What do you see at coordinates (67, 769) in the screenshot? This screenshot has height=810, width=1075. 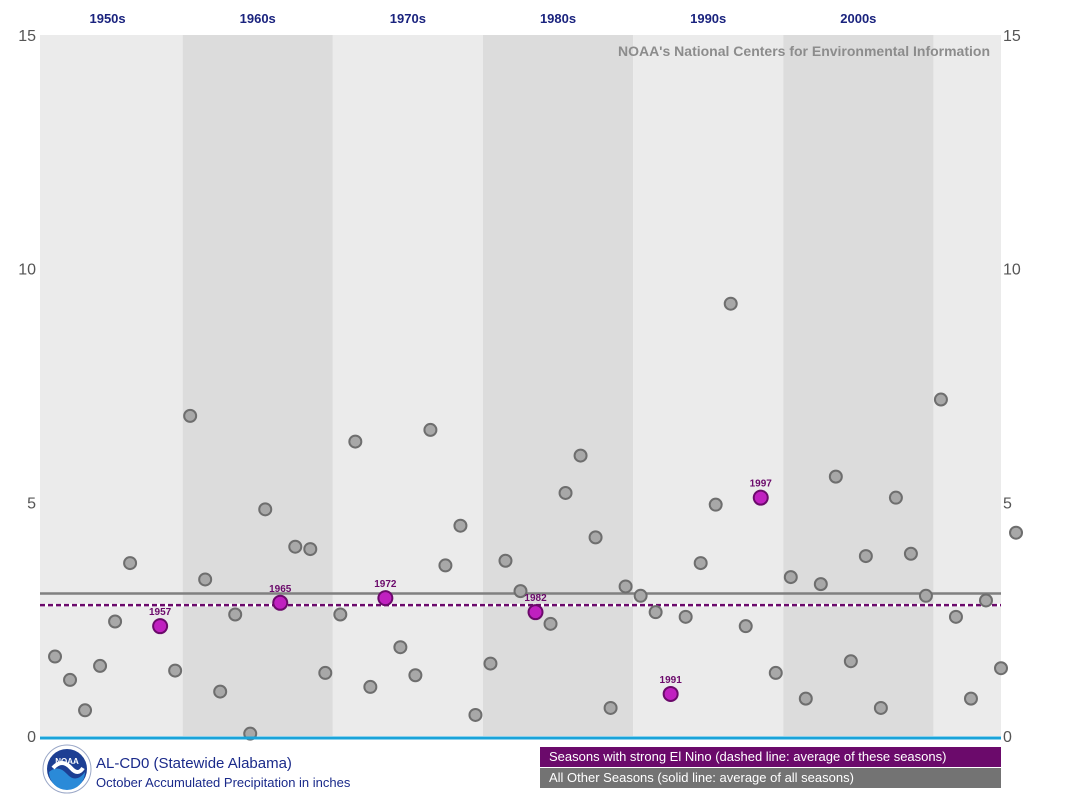 I see `noaa-logo: NOAA` at bounding box center [67, 769].